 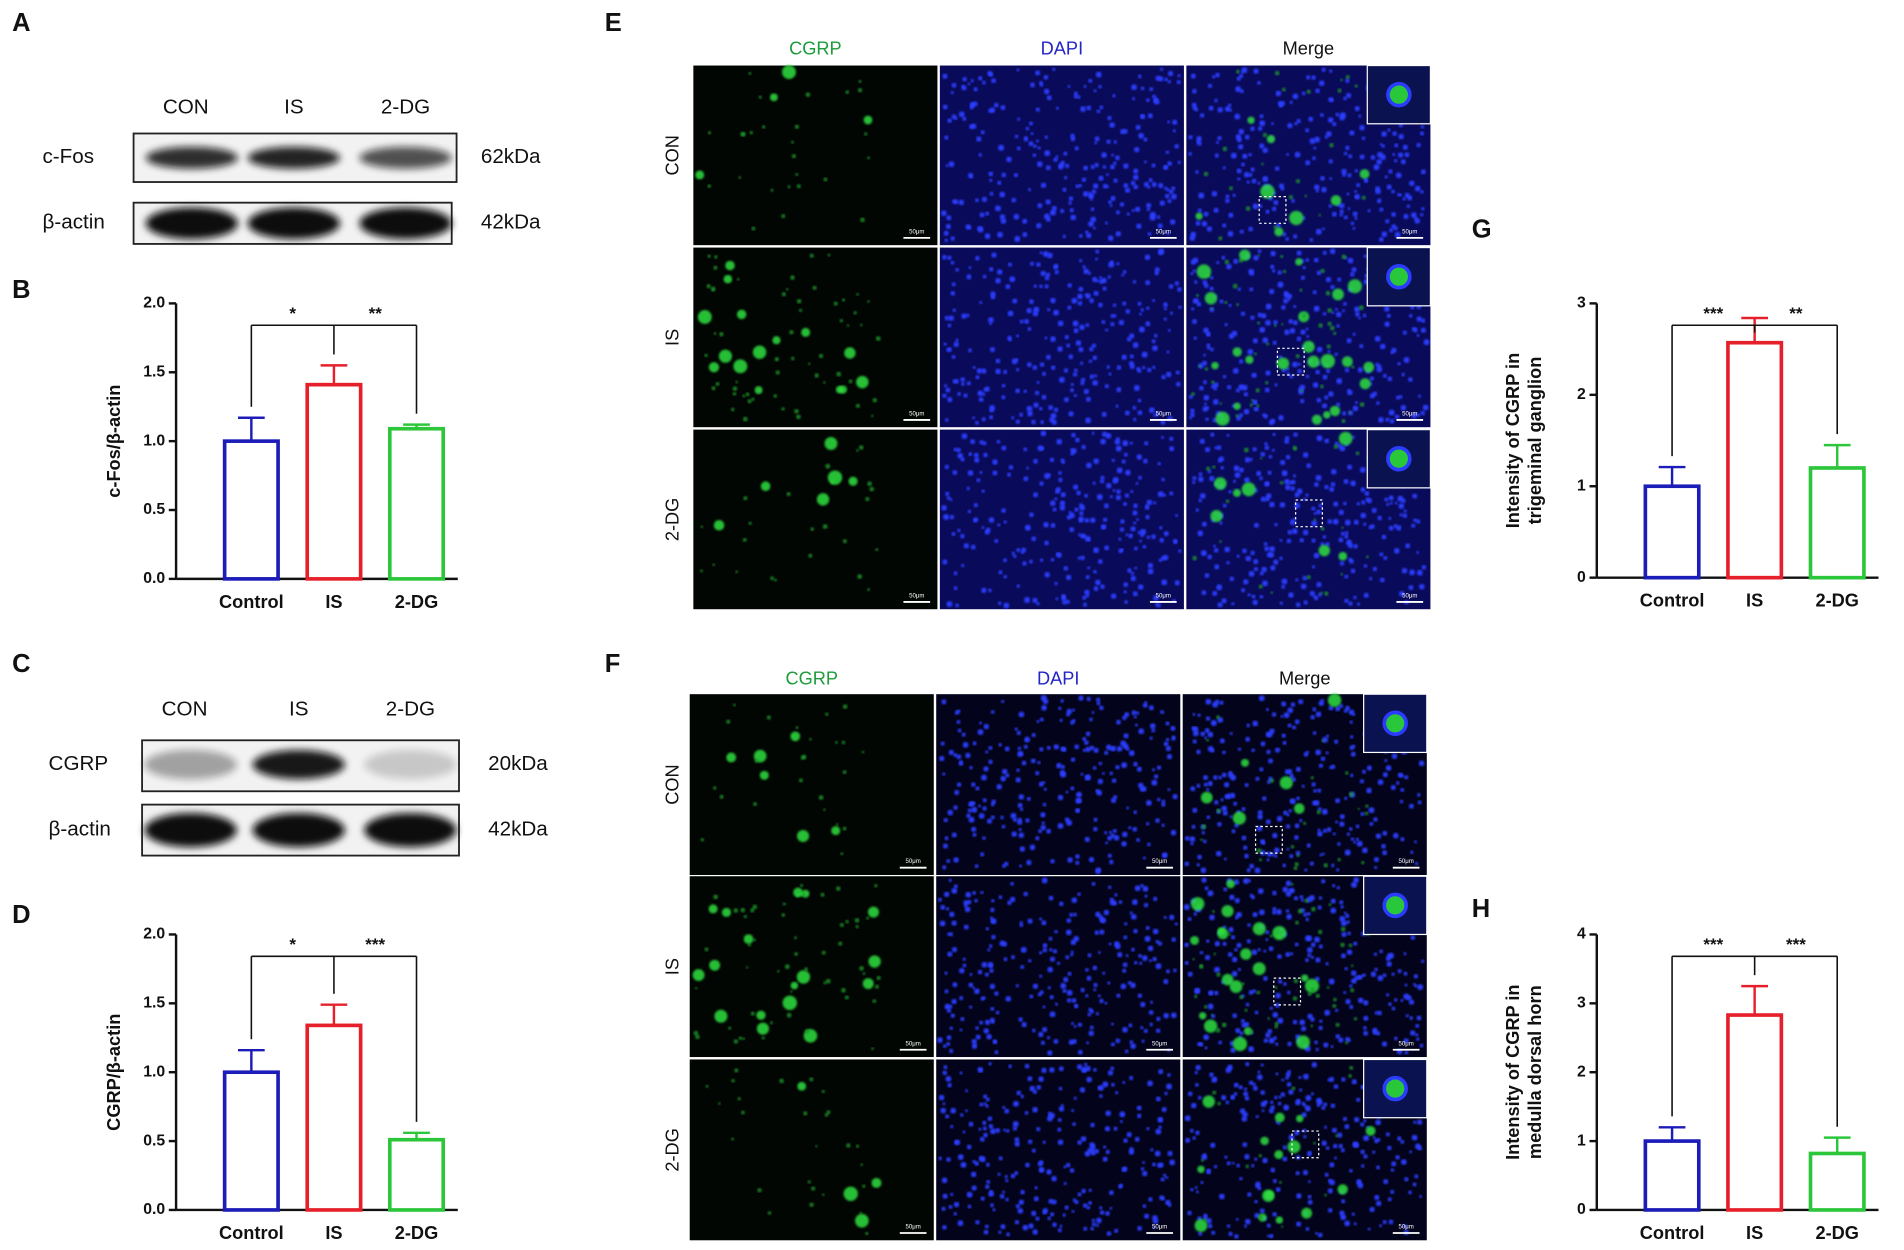 I want to click on y-tick-label: 0.0, so click(x=154, y=1209).